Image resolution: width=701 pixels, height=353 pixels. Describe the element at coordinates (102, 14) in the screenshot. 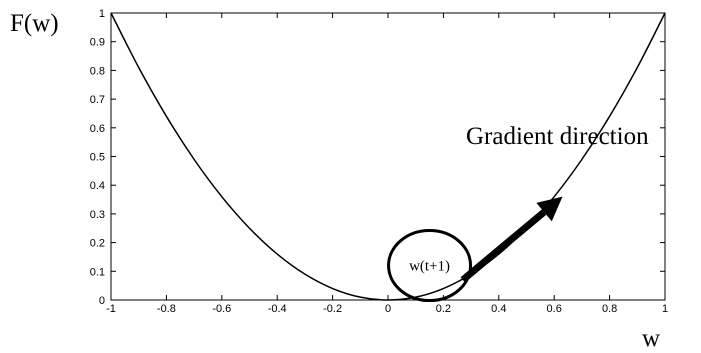

I see `y-tick-label: 1` at that location.